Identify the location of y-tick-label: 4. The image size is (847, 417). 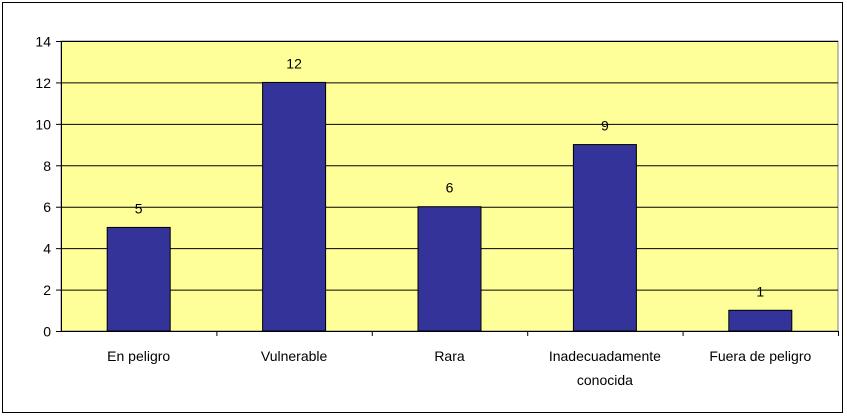
(47, 249).